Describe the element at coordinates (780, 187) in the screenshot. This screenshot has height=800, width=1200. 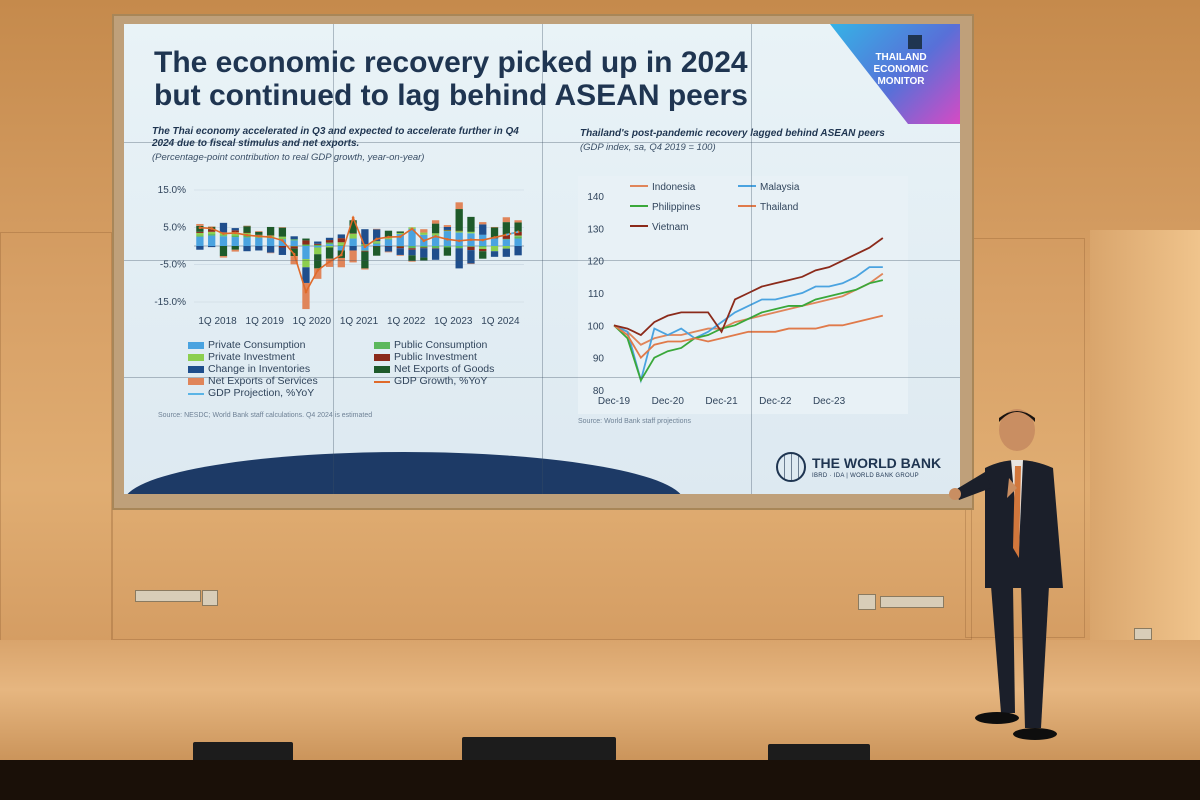
I see `legend-label: Malaysia` at that location.